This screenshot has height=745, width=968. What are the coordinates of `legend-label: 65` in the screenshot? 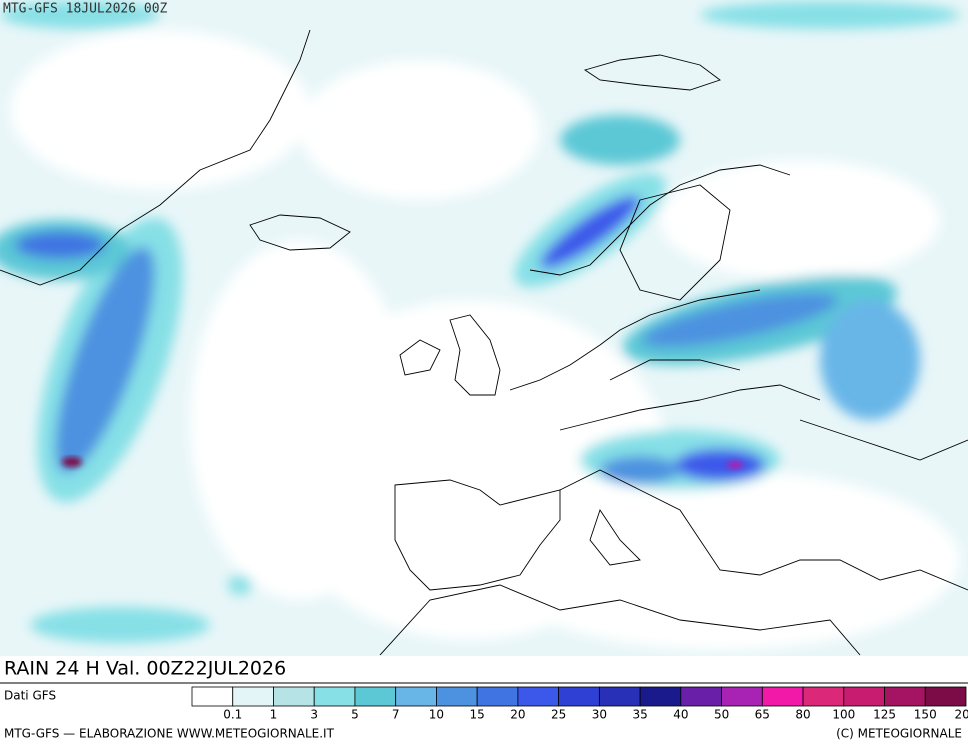 It's located at (762, 715).